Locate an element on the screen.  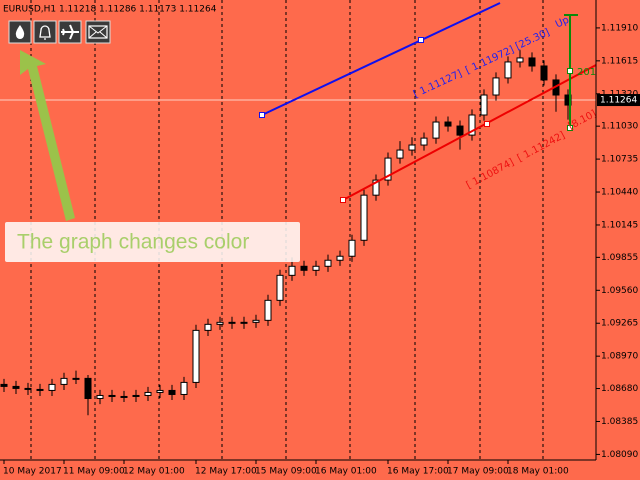
x-tick-label: 16 May 17:00 is located at coordinates (418, 472).